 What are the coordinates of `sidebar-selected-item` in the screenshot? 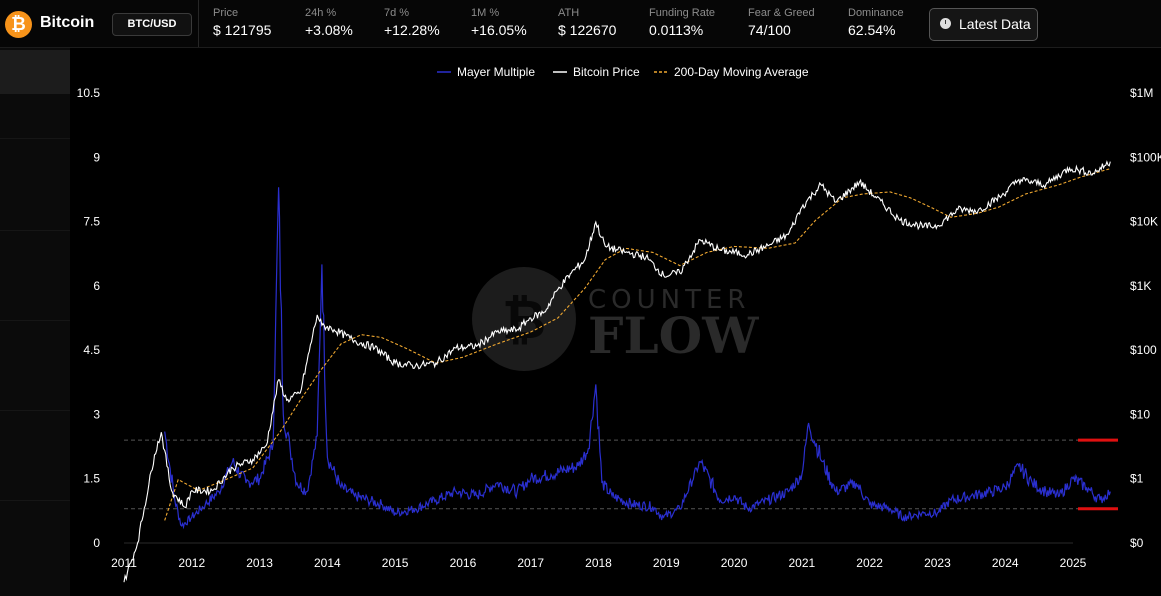 It's located at (35, 72).